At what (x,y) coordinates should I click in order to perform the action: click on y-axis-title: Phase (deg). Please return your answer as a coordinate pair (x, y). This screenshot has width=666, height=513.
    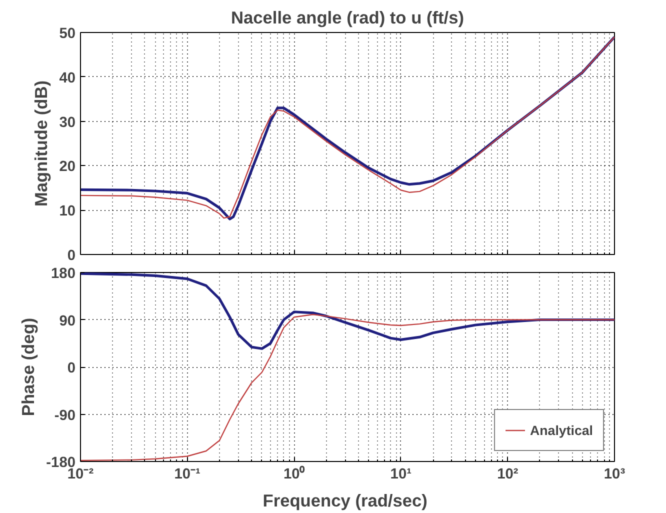
    Looking at the image, I should click on (28, 367).